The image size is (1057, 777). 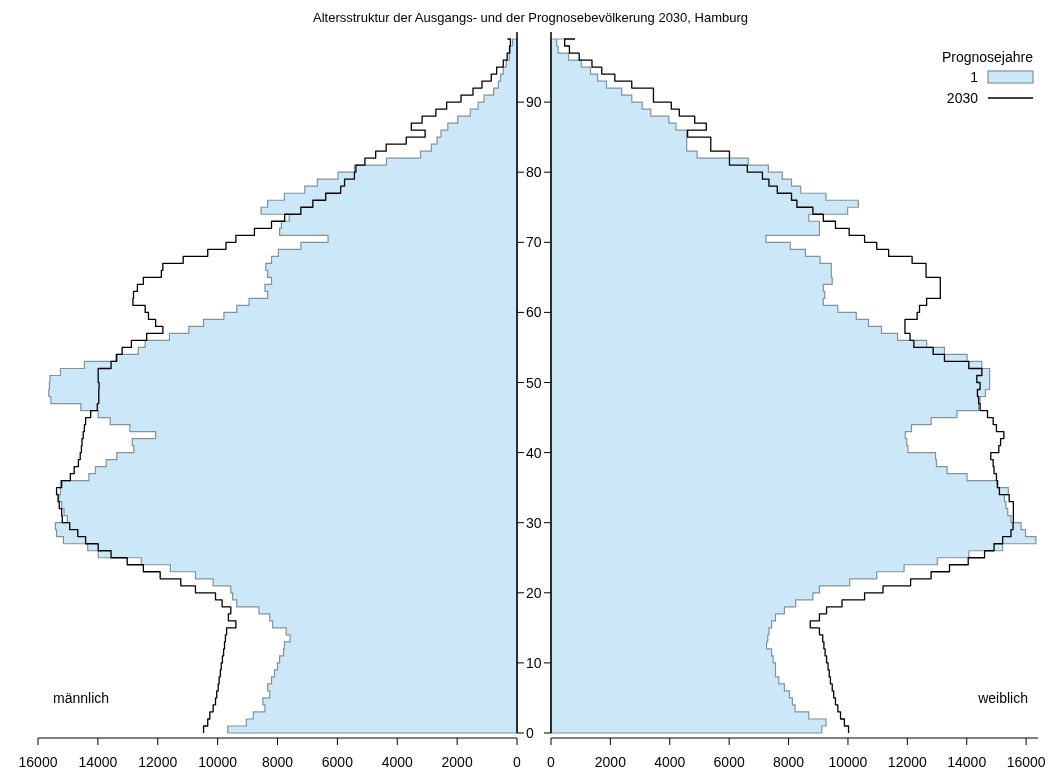 I want to click on annotation: weiblich, so click(x=1002, y=698).